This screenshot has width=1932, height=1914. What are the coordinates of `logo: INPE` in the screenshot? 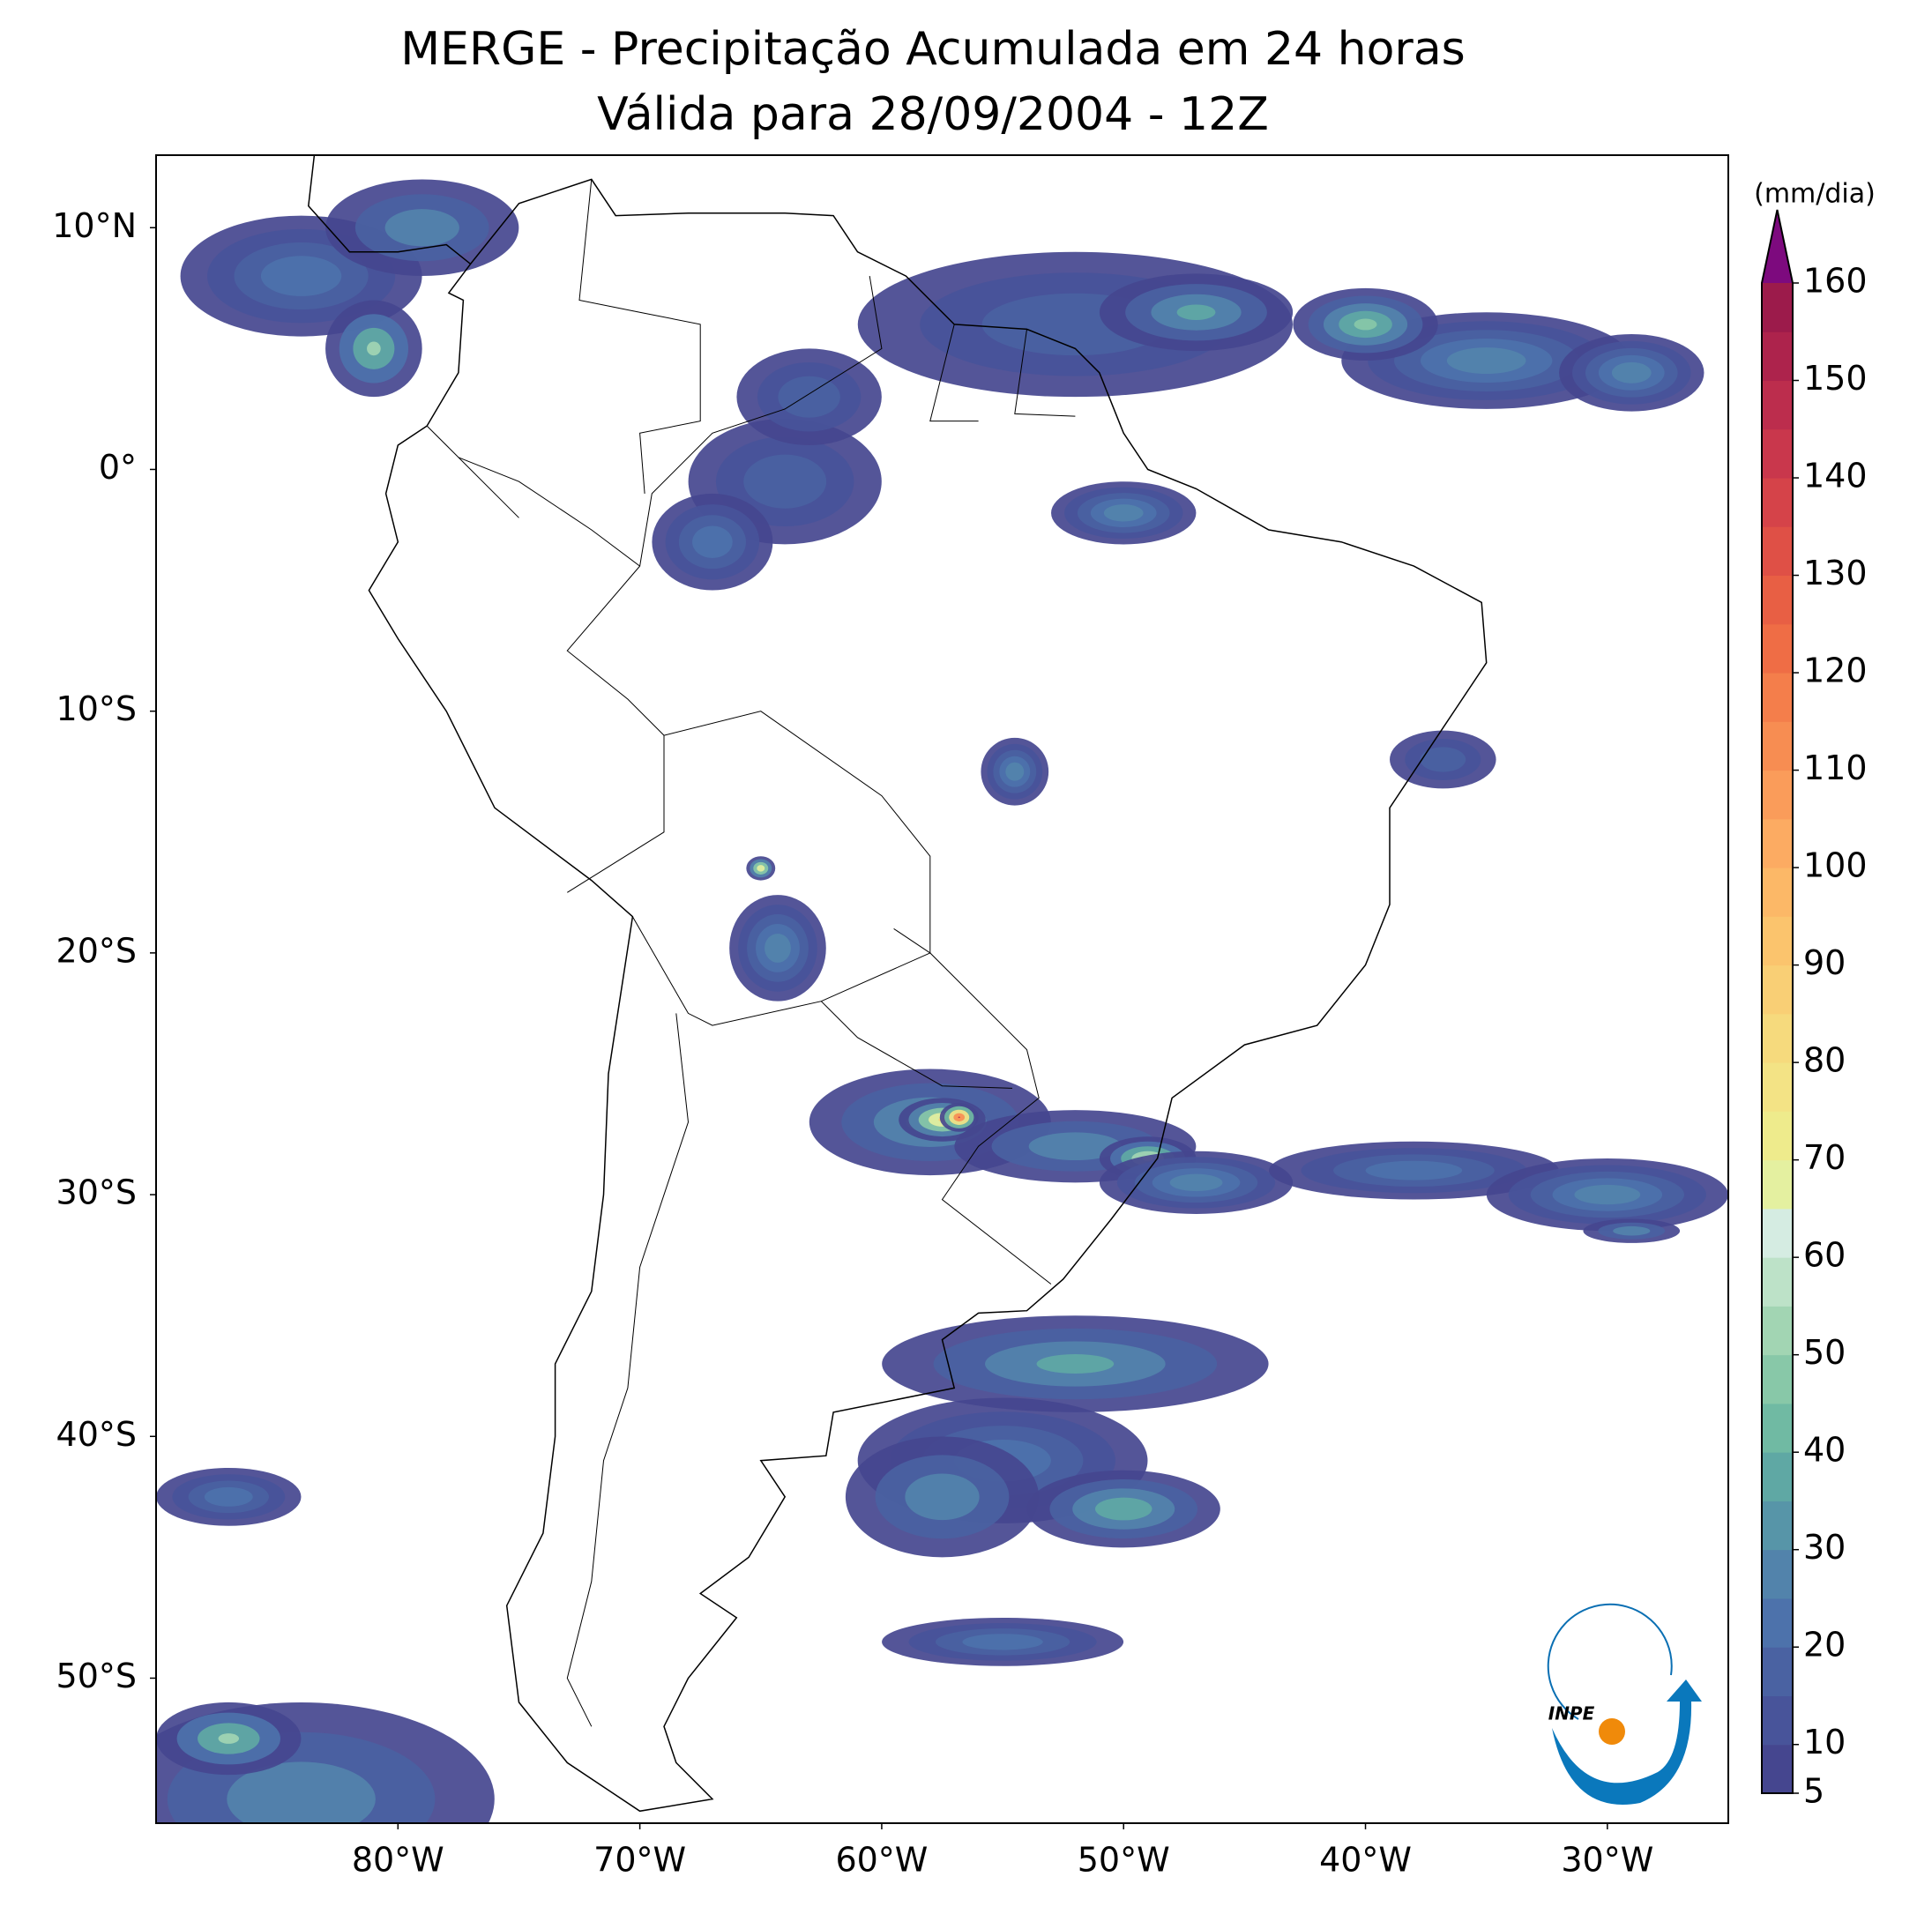 It's located at (1624, 1704).